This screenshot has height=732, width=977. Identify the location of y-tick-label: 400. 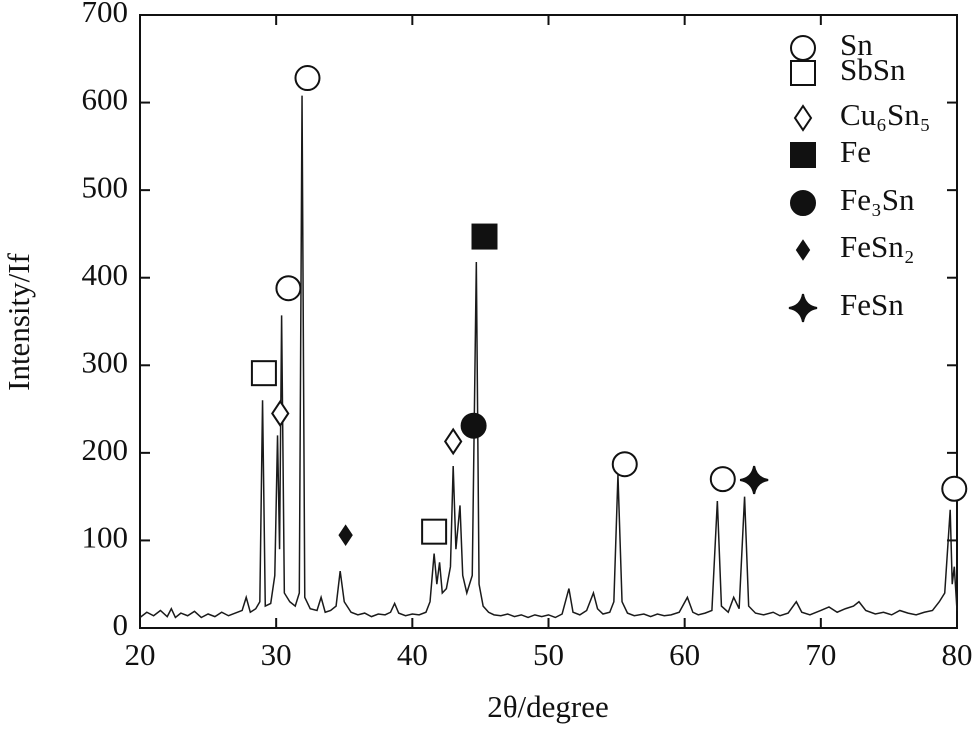
(105, 274).